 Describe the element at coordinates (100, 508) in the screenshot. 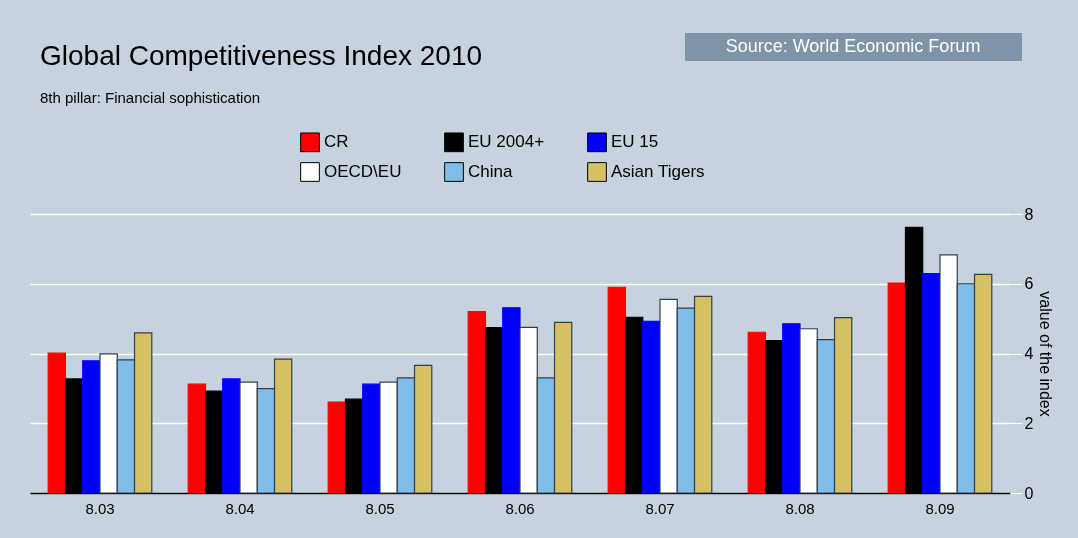

I see `x-tick-label: 8.03` at that location.